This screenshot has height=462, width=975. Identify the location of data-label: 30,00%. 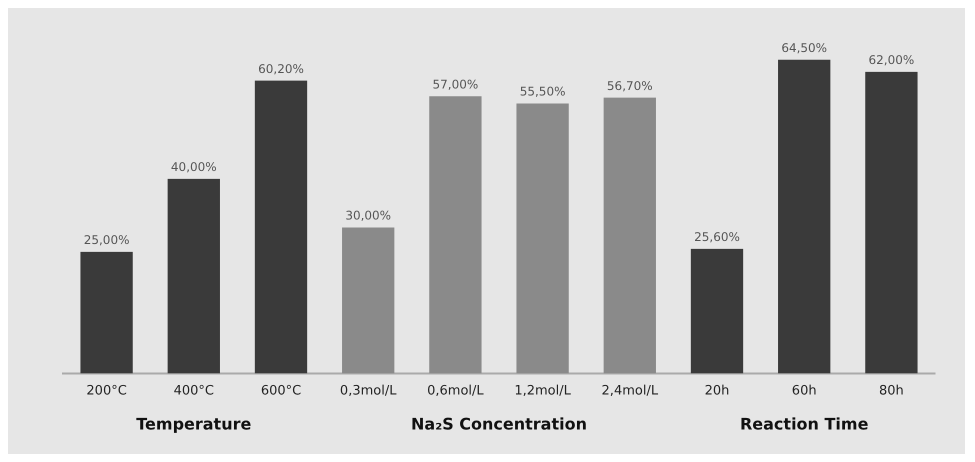
(368, 215).